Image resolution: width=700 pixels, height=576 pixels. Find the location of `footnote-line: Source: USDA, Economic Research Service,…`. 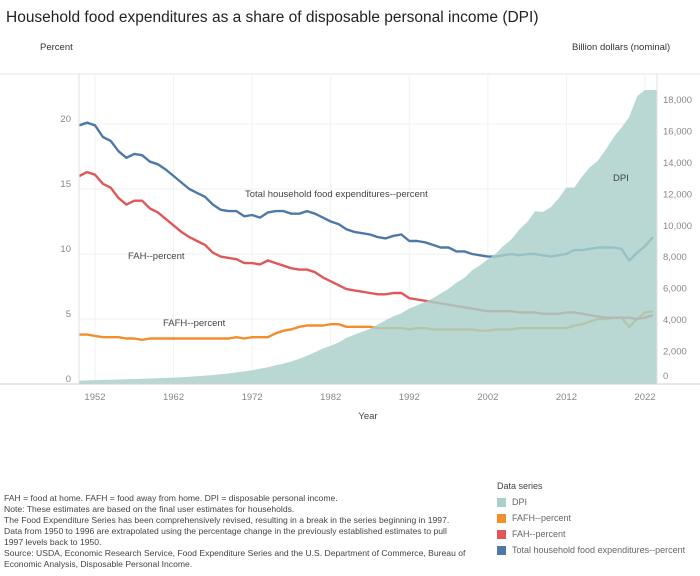

footnote-line: Source: USDA, Economic Research Service,… is located at coordinates (235, 553).